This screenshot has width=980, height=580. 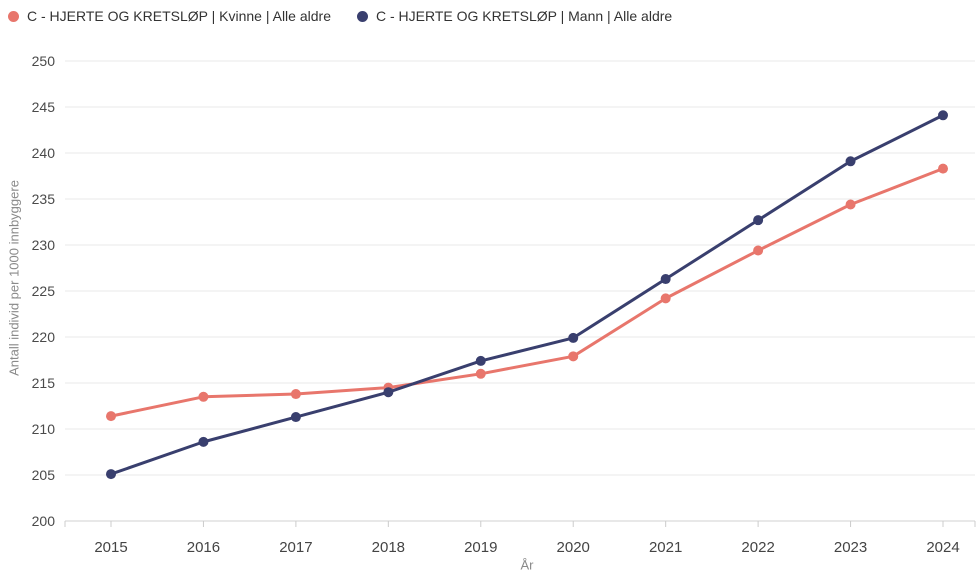 What do you see at coordinates (527, 565) in the screenshot?
I see `x-axis-title: År` at bounding box center [527, 565].